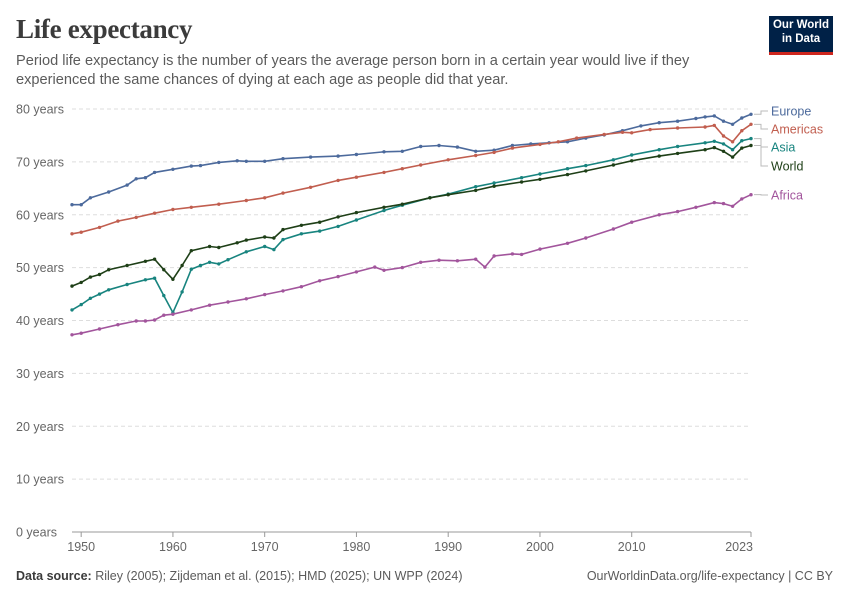  I want to click on y-tick-label: 70 years, so click(40, 162).